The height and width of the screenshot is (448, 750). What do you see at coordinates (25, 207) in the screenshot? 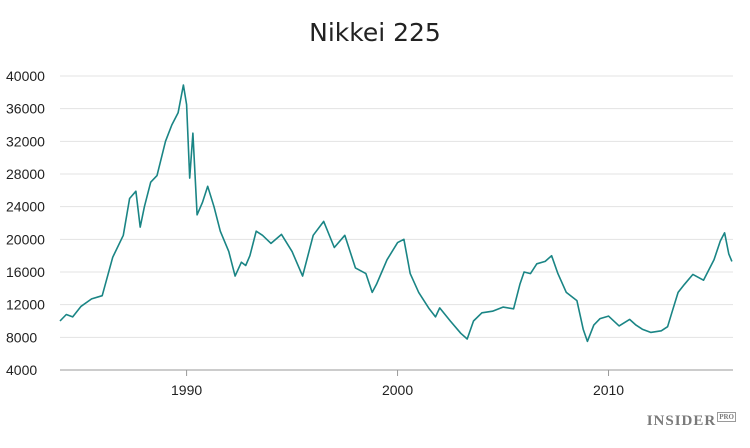
I see `y-tick-label: 24000` at bounding box center [25, 207].